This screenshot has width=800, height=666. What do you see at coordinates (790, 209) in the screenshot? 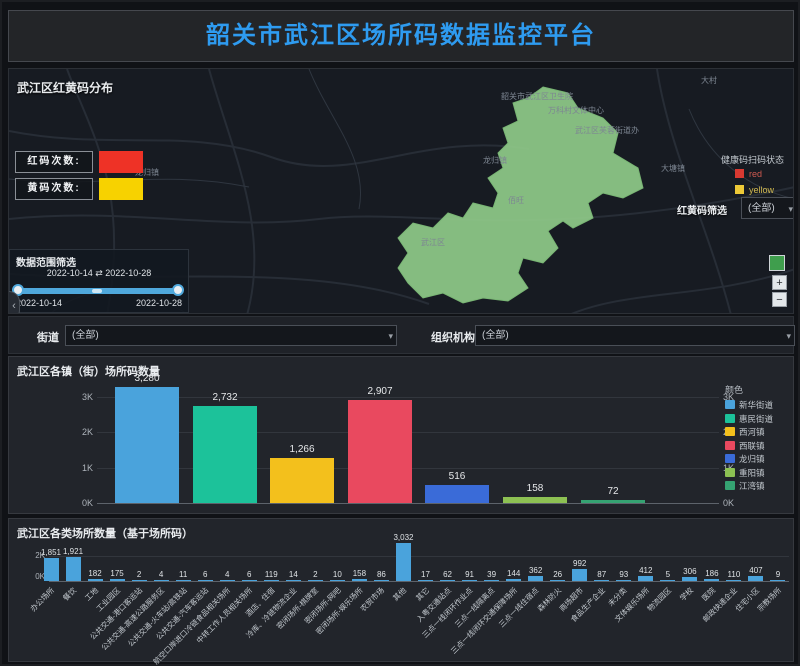
I see `chevron-down-icon: ▾` at bounding box center [790, 209].